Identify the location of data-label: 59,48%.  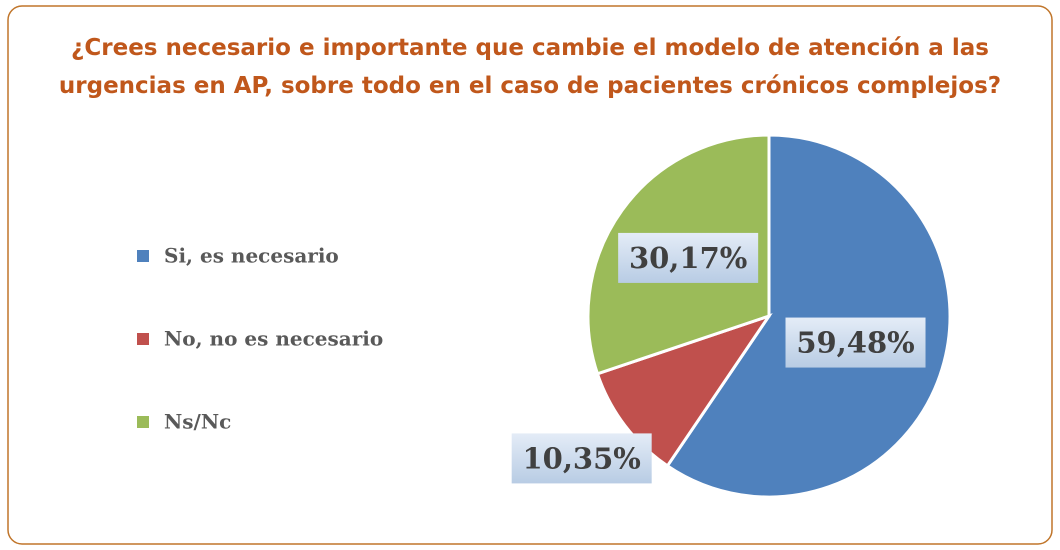
(855, 343).